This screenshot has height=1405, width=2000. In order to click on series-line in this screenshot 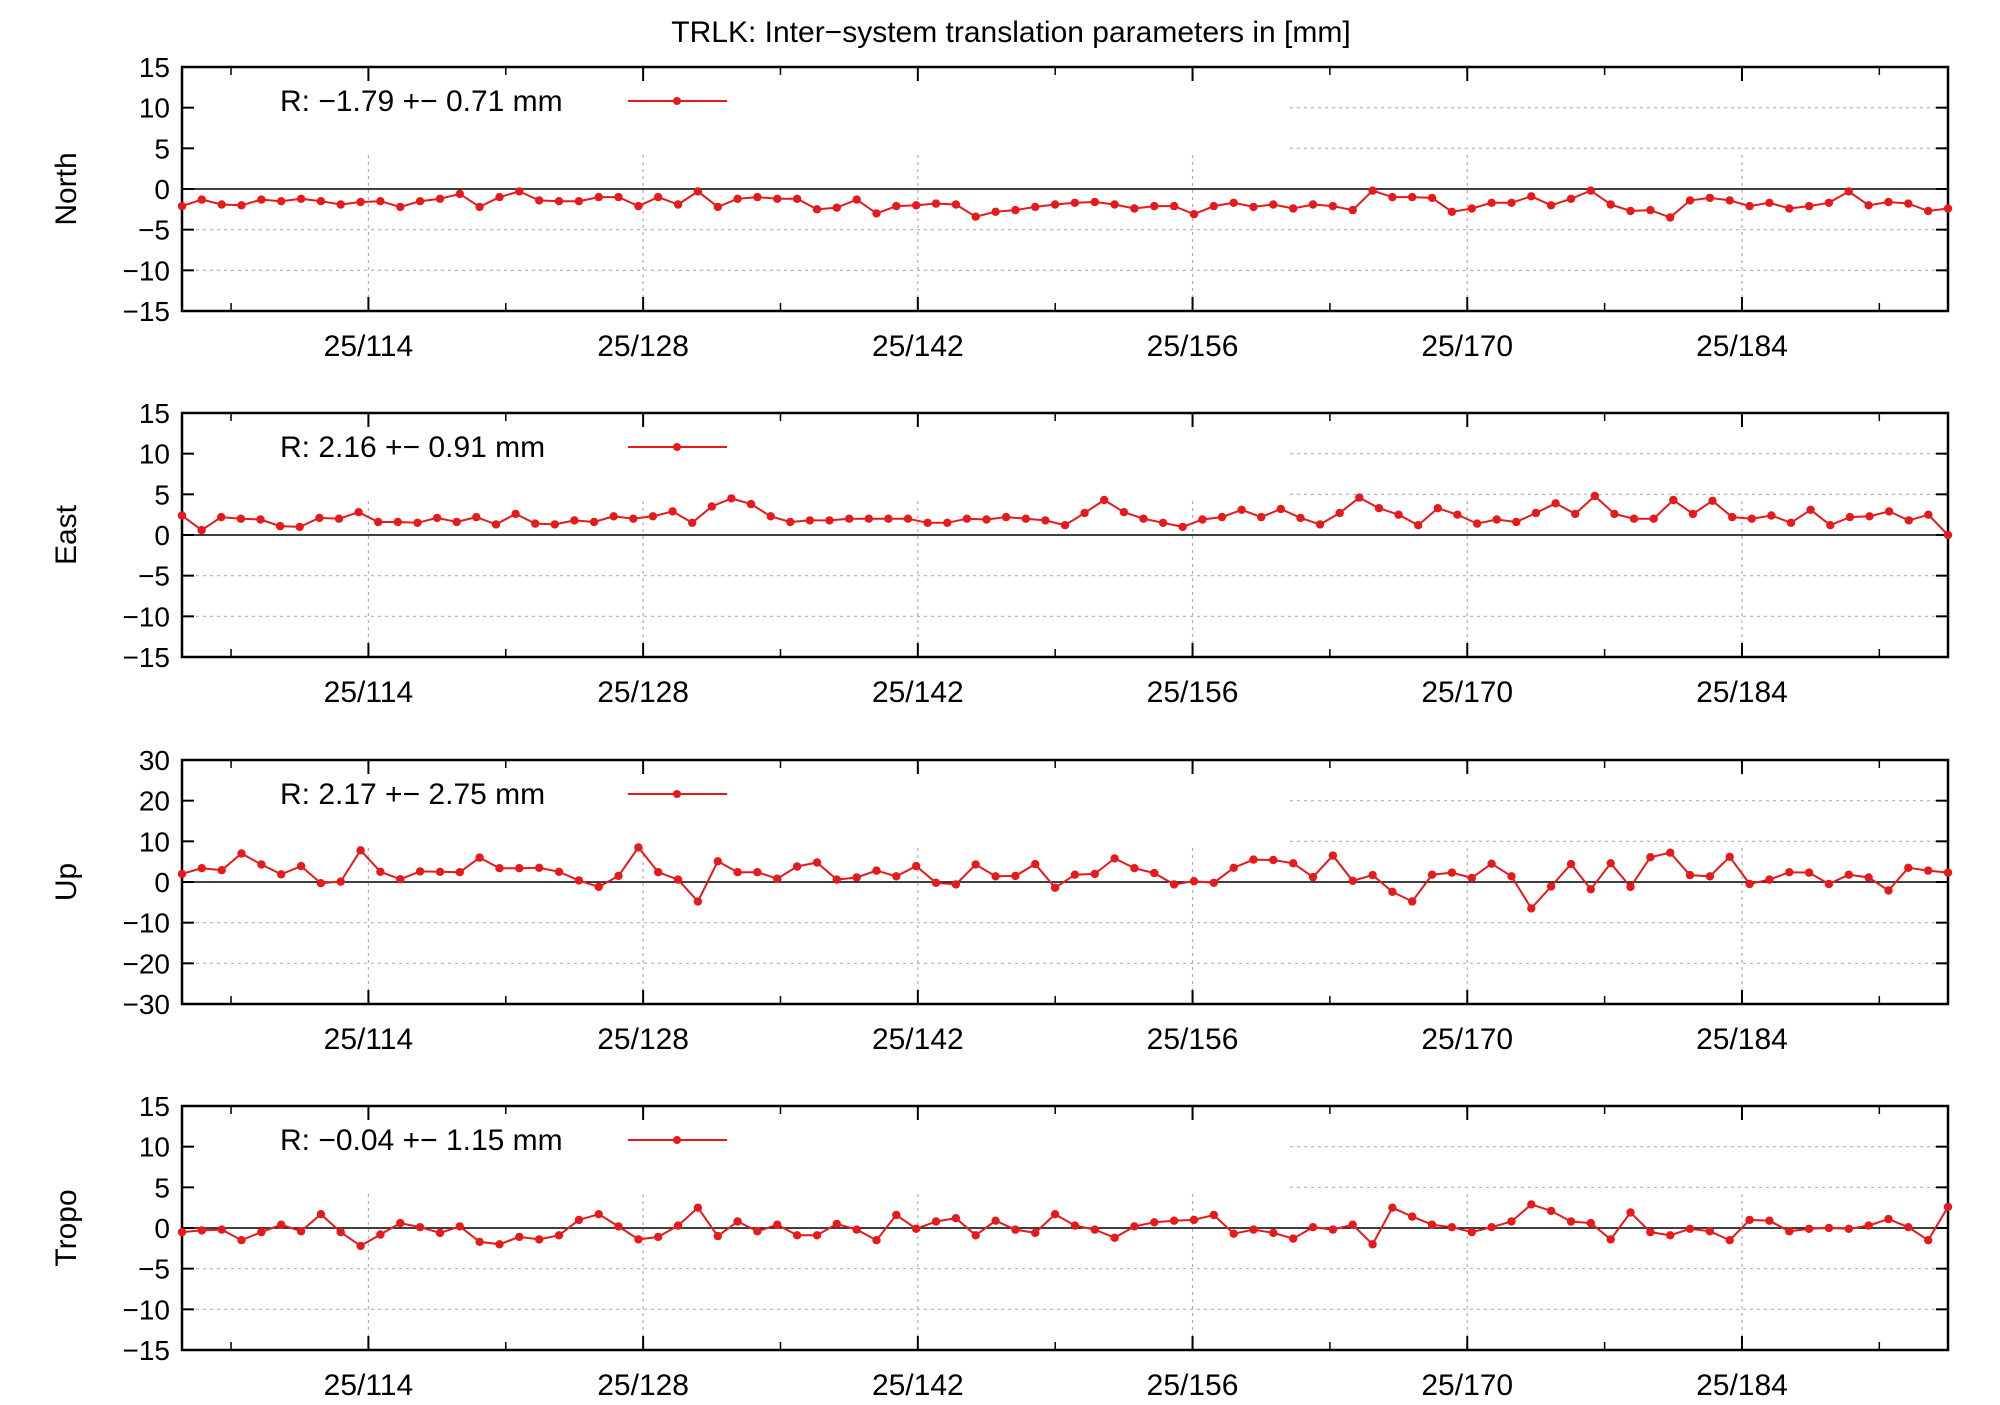, I will do `click(1065, 204)`.